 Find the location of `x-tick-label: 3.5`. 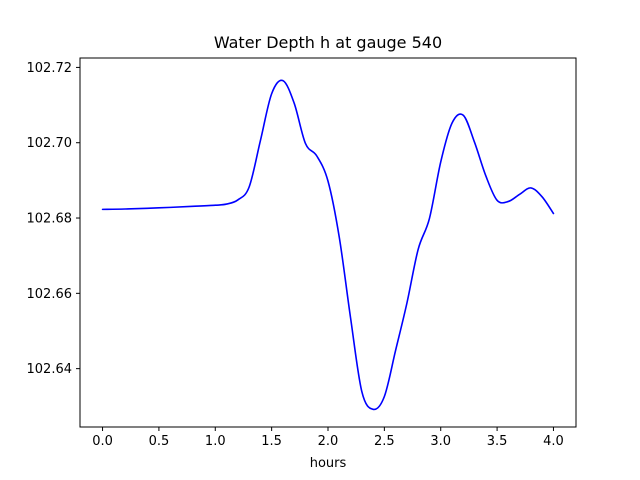

x-tick-label: 3.5 is located at coordinates (497, 441).